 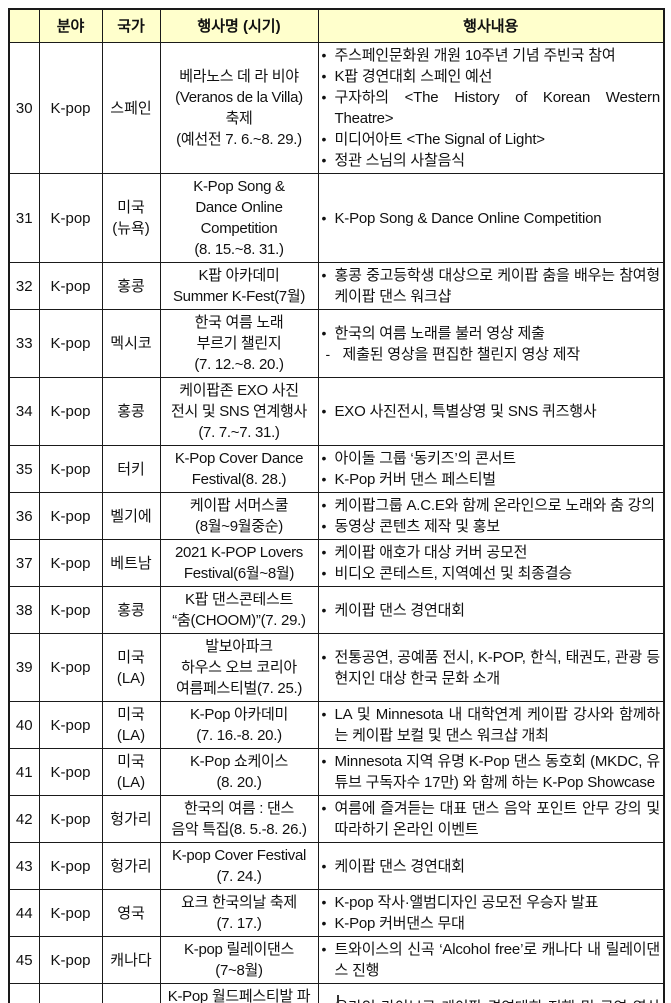 I want to click on event-content-text: 주스페인문화원 개원 10주년 기념 주빈국 참여, so click(x=475, y=55).